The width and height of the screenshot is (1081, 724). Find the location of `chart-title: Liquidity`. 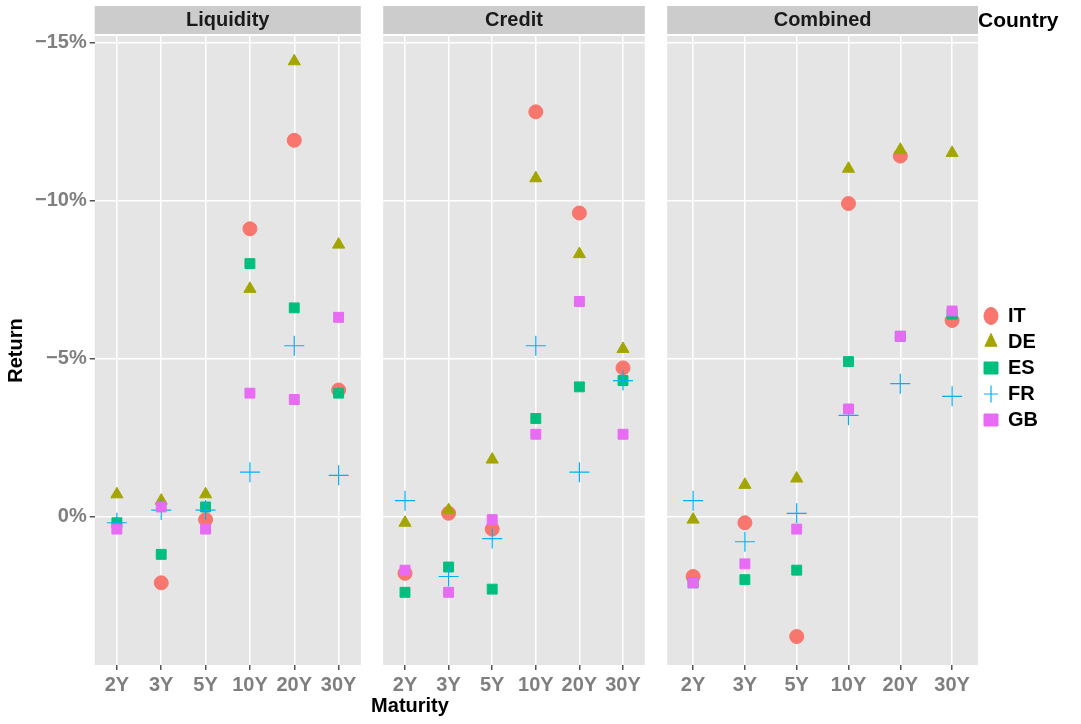

chart-title: Liquidity is located at coordinates (228, 18).